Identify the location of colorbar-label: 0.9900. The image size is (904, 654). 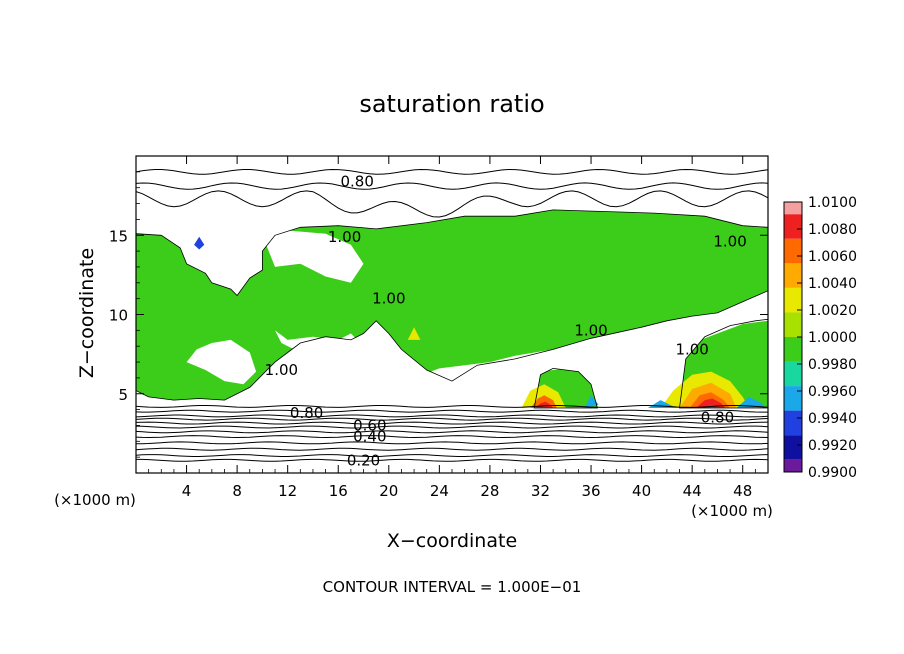
(832, 473).